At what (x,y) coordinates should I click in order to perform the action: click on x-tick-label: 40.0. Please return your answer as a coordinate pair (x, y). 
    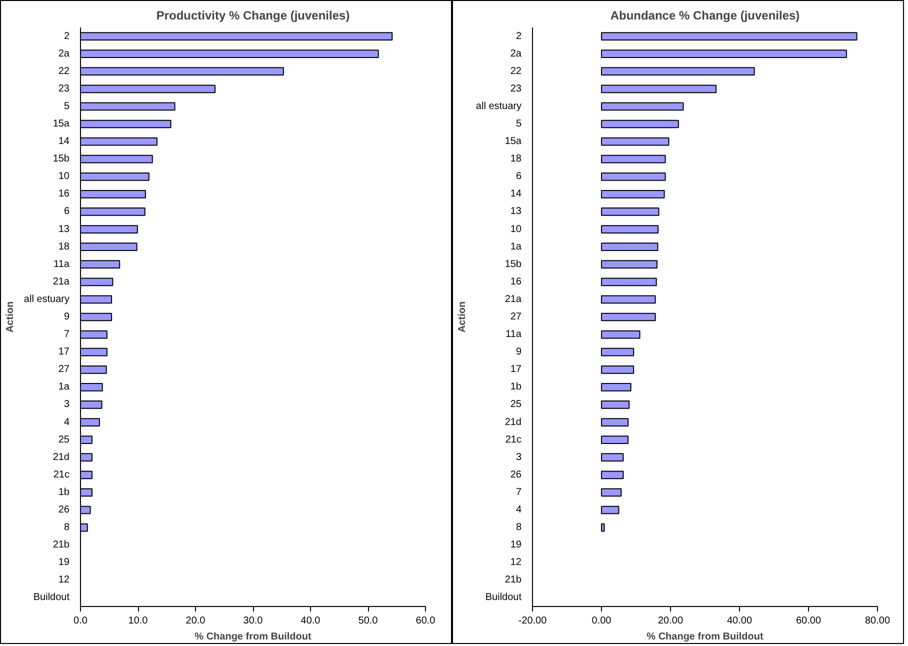
    Looking at the image, I should click on (310, 621).